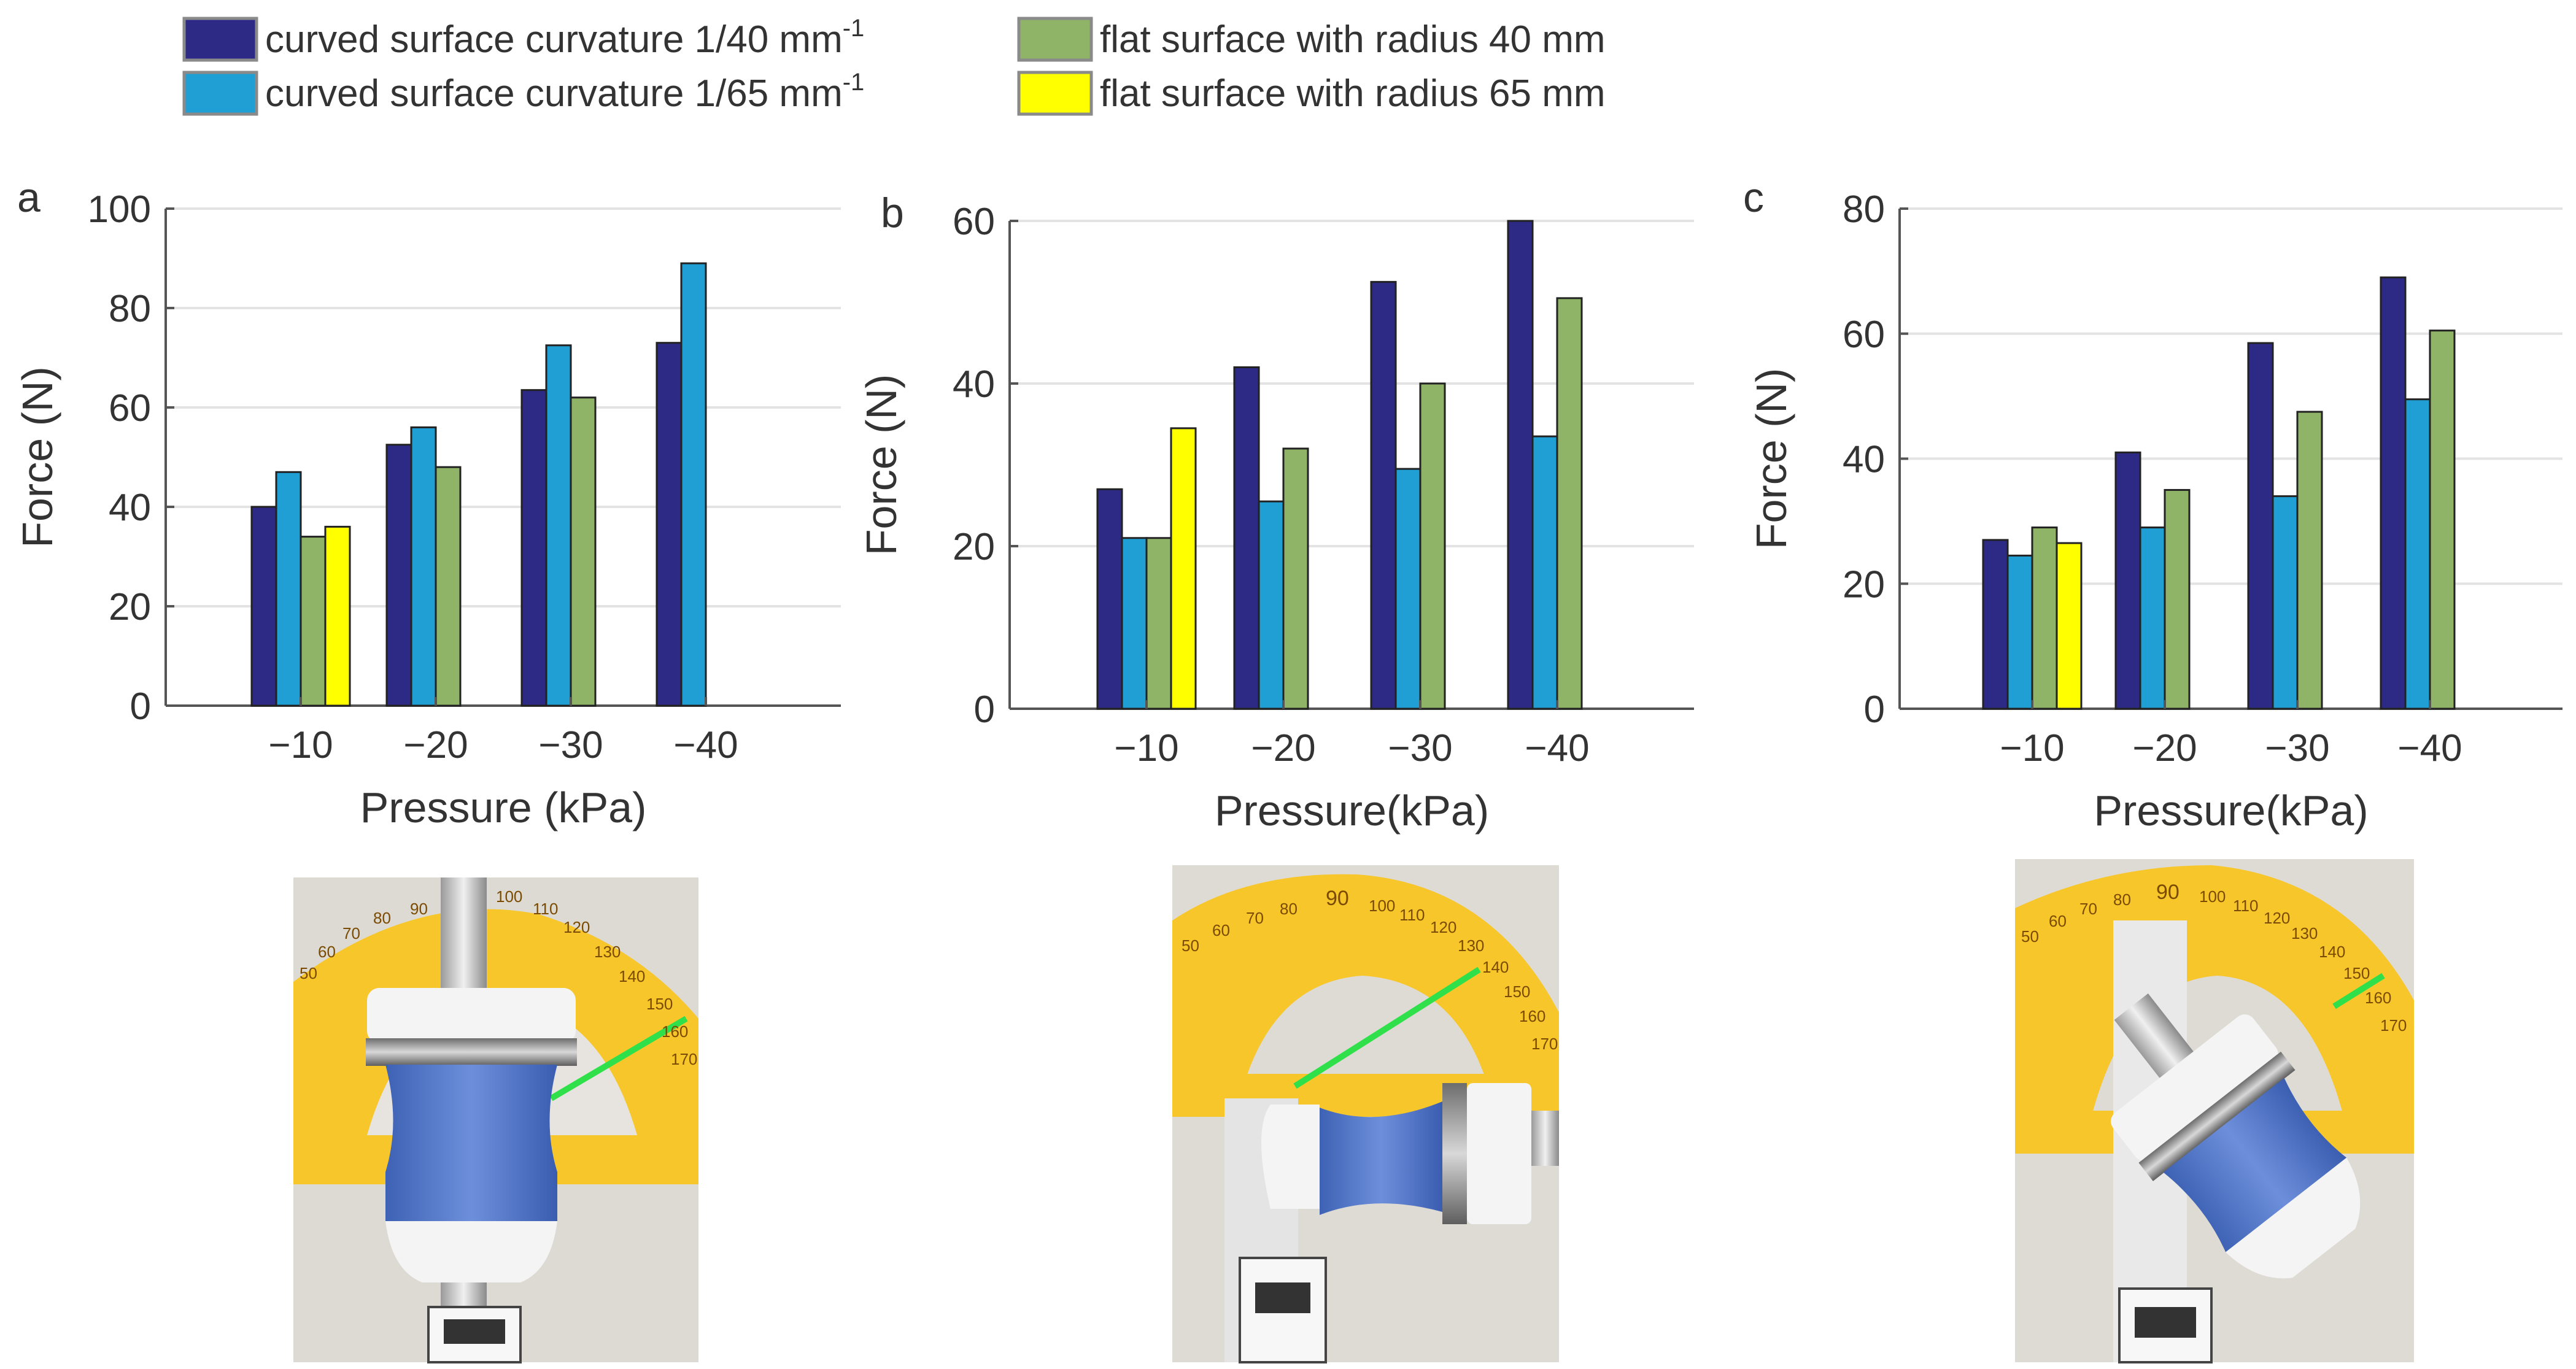  I want to click on y-tick-label: 20, so click(1864, 584).